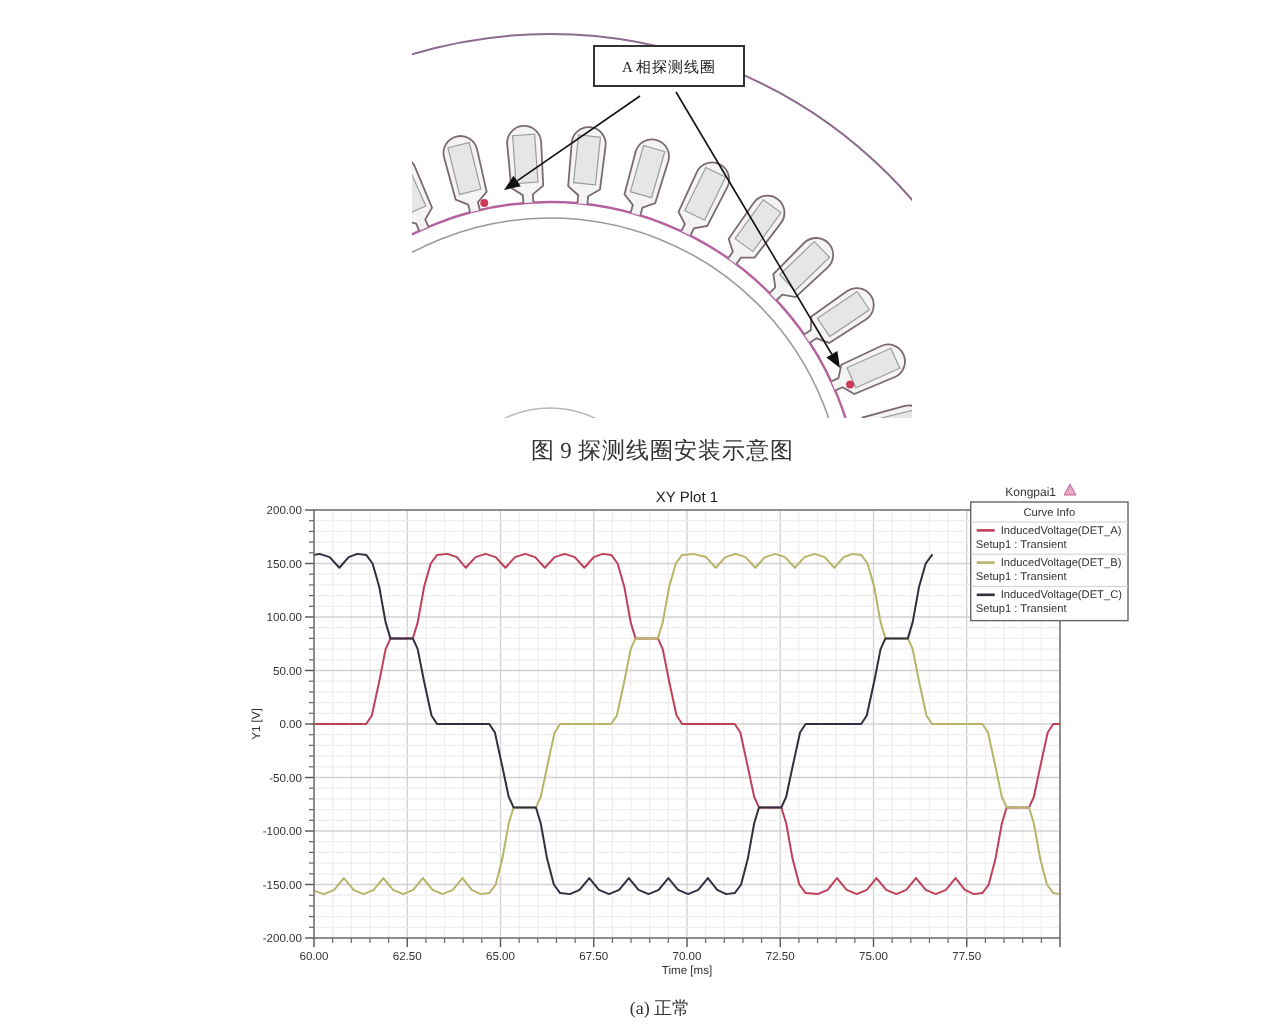  I want to click on caption: 图 9 探测线圈安装示意图, so click(662, 450).